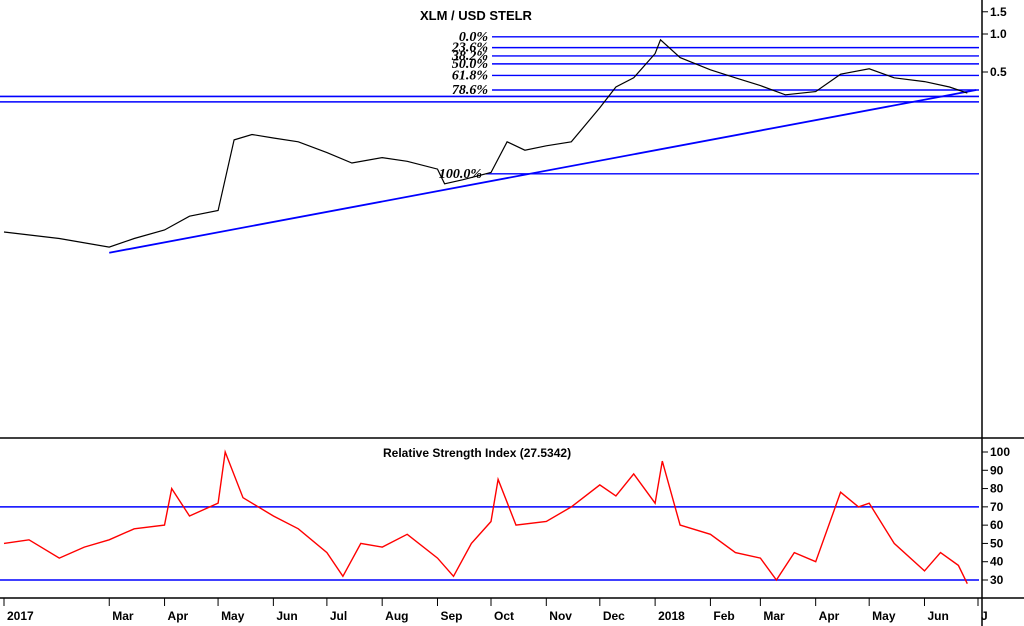 The height and width of the screenshot is (626, 1024). I want to click on y-tick-label: 70, so click(997, 507).